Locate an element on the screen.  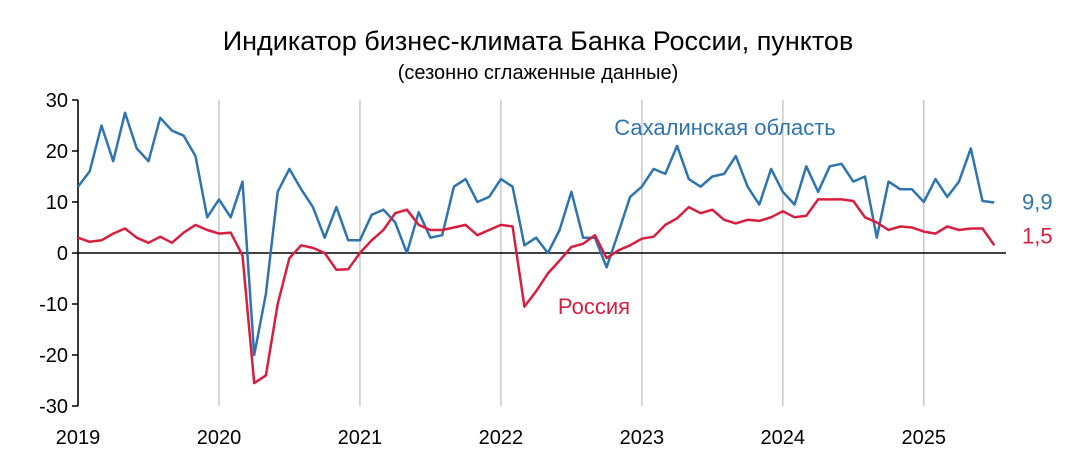
x-tick-label: 2019 is located at coordinates (78, 438).